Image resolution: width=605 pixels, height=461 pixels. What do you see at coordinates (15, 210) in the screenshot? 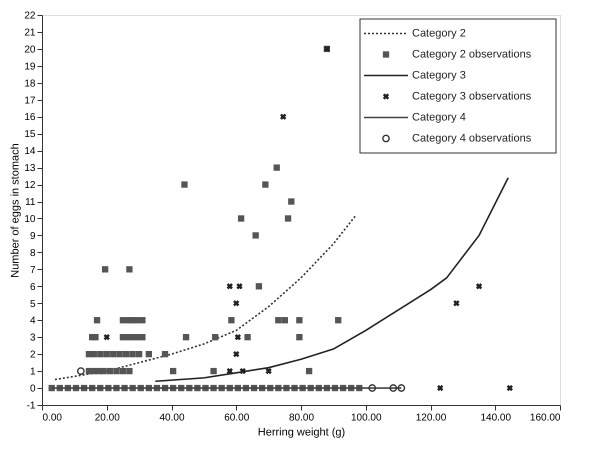
I see `y-axis-title: Number of eggs in stomach` at bounding box center [15, 210].